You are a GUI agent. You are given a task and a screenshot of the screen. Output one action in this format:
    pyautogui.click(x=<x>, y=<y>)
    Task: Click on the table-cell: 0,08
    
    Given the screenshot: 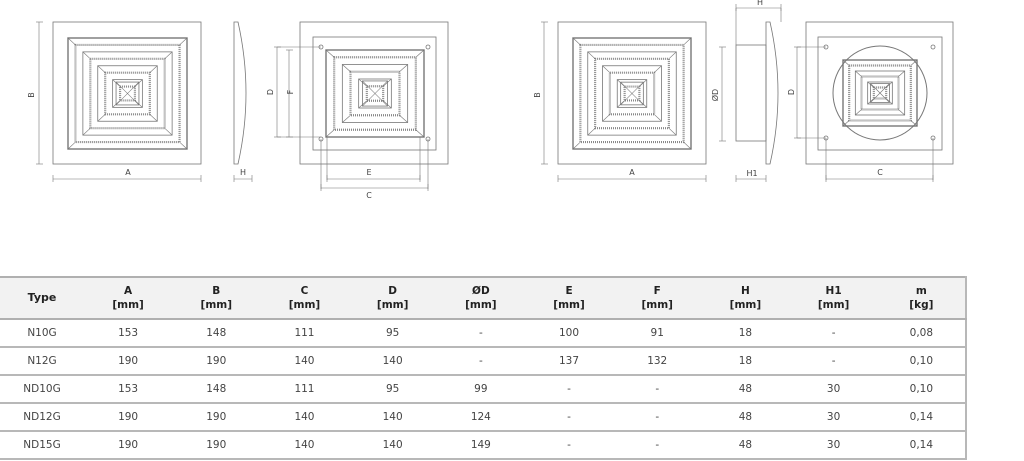 What is the action you would take?
    pyautogui.click(x=922, y=333)
    